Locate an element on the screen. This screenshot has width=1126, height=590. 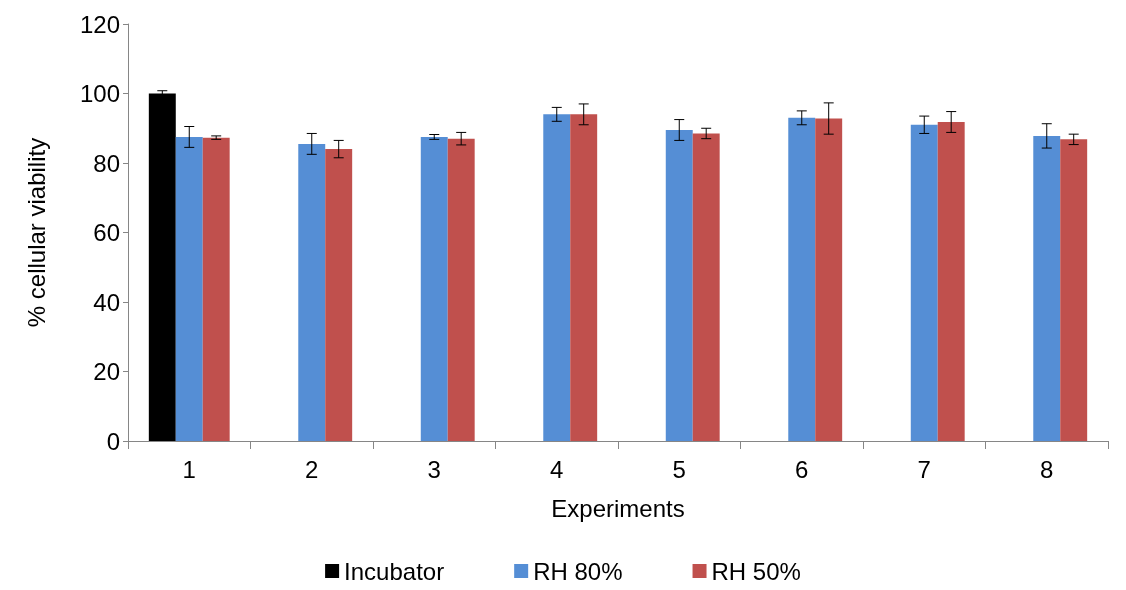
y-axis-title: % cellular viability is located at coordinates (36, 232).